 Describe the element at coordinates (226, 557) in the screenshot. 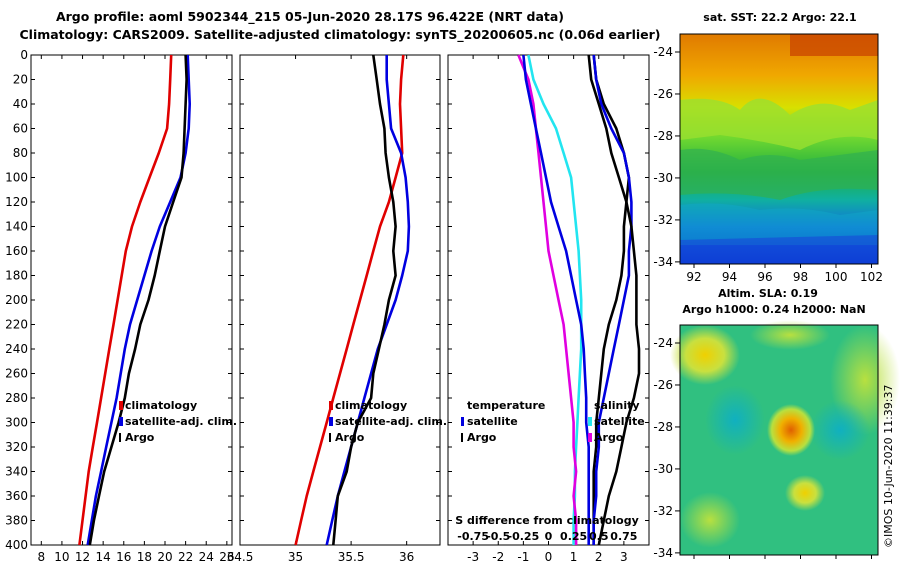

I see `x-tick-label: 26` at that location.